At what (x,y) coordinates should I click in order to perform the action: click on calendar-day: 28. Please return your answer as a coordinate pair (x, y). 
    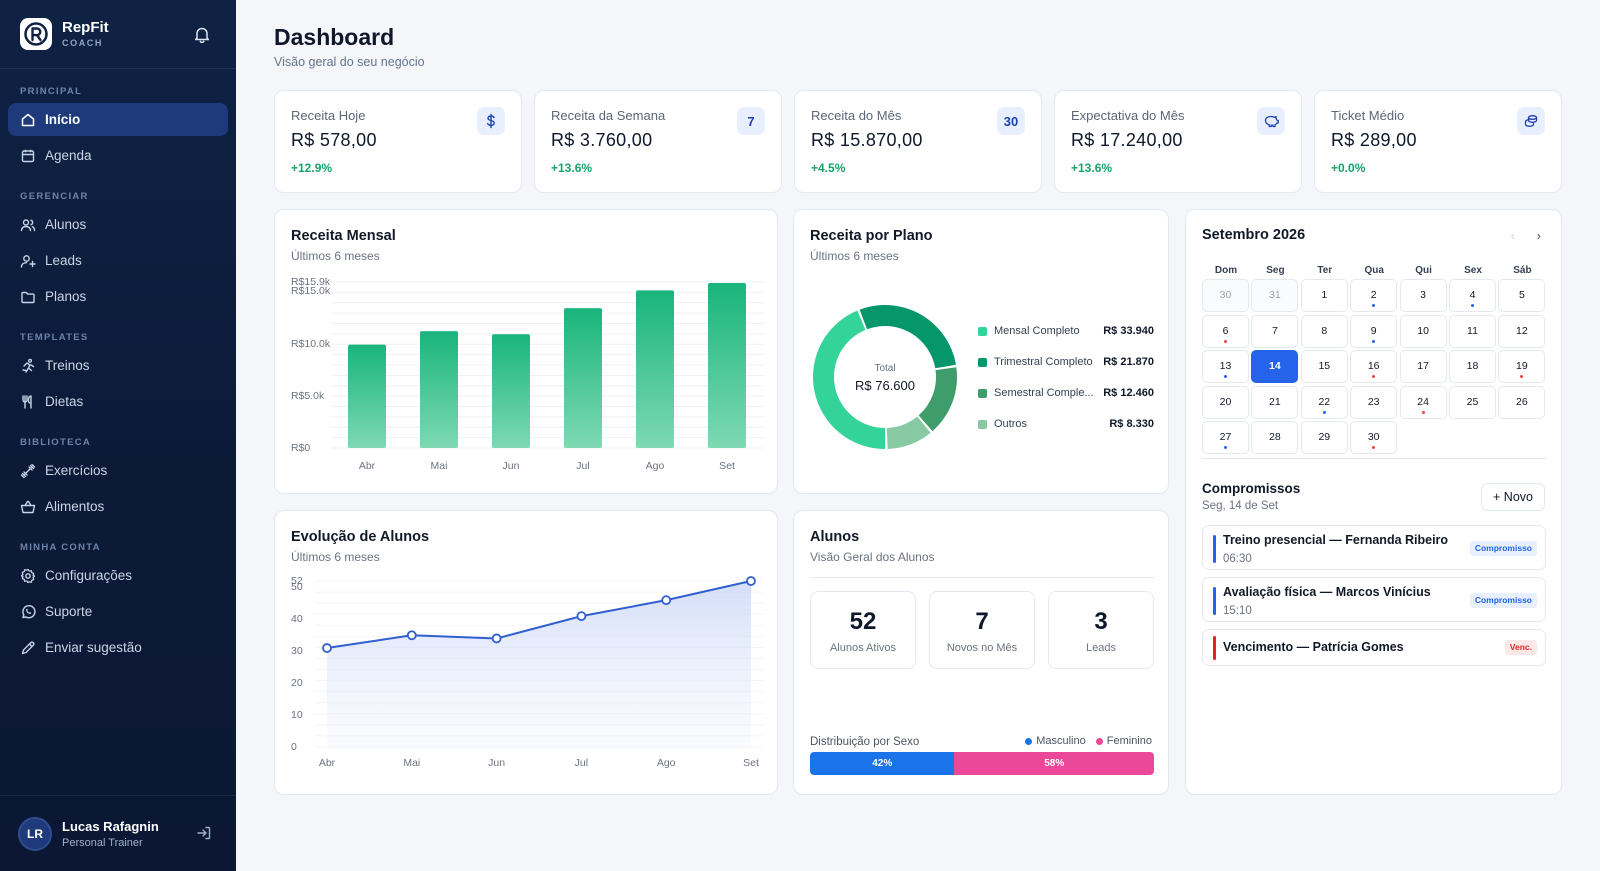
    Looking at the image, I should click on (1275, 437).